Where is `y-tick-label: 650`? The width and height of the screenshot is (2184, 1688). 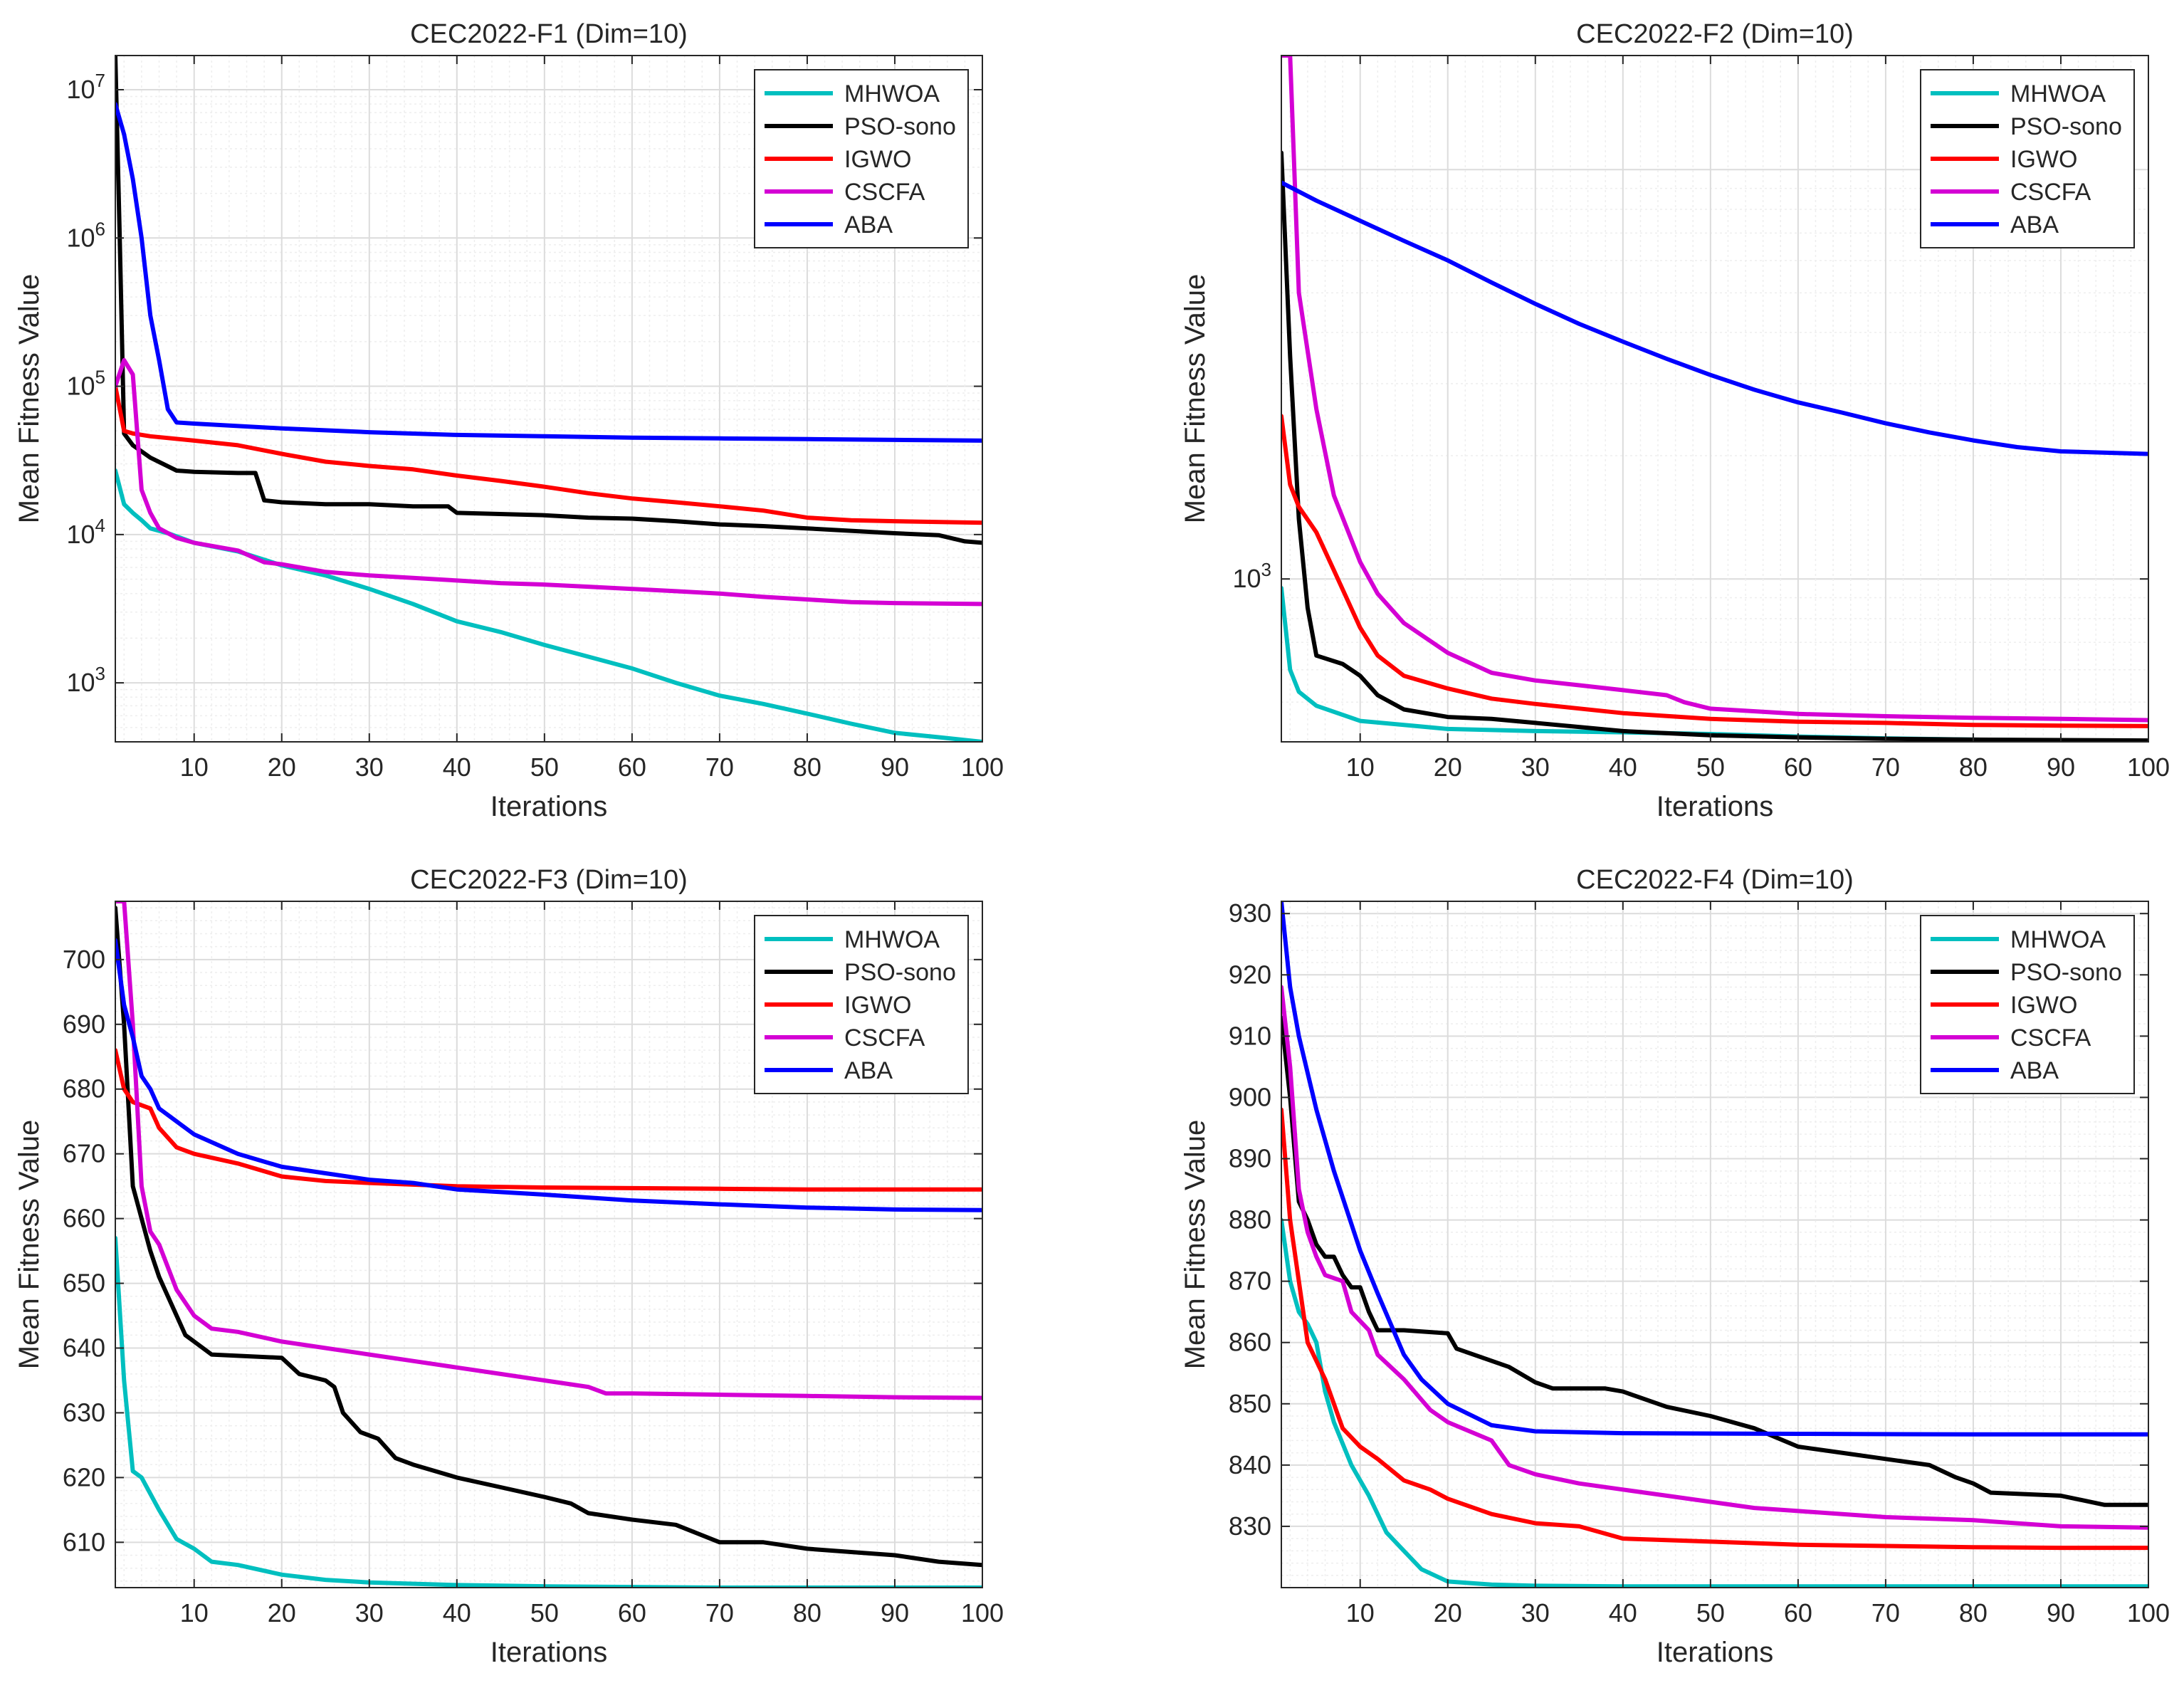
y-tick-label: 650 is located at coordinates (84, 1283).